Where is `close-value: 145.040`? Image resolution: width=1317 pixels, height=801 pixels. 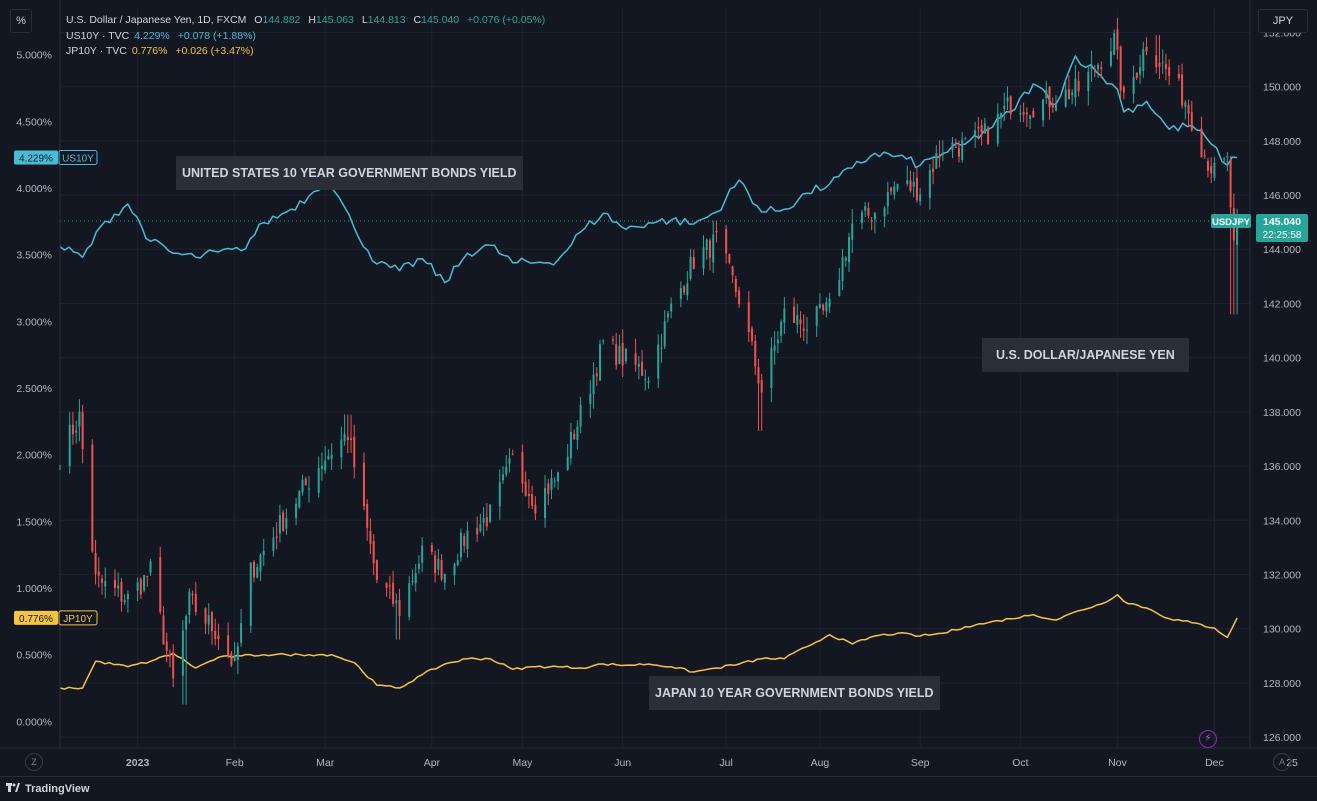 close-value: 145.040 is located at coordinates (440, 20).